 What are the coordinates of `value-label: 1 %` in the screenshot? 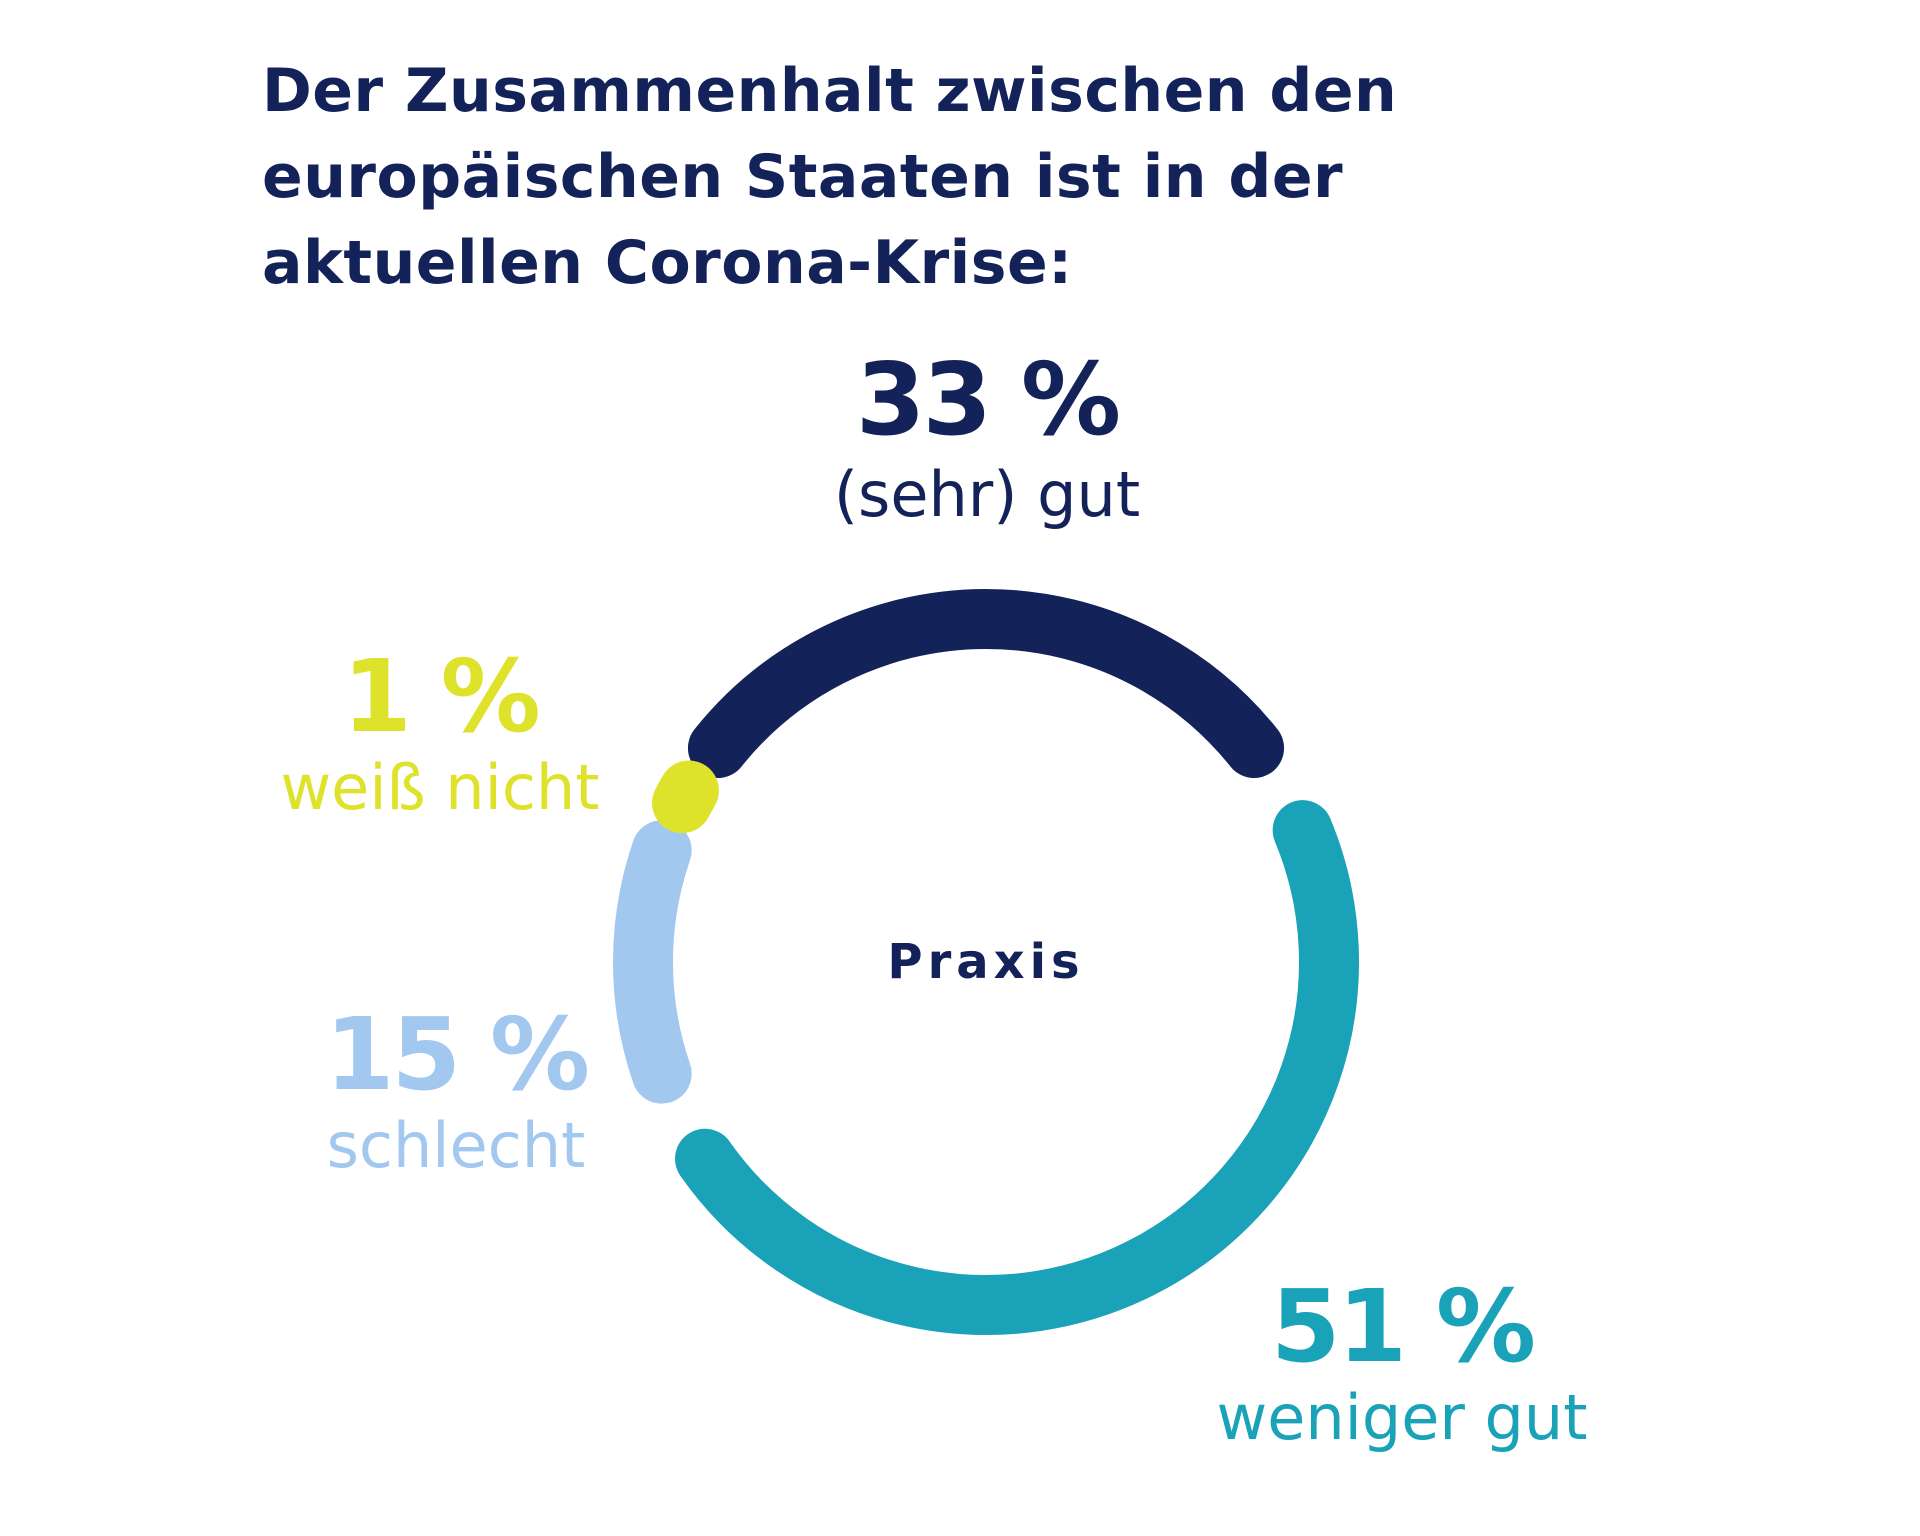 It's located at (441, 696).